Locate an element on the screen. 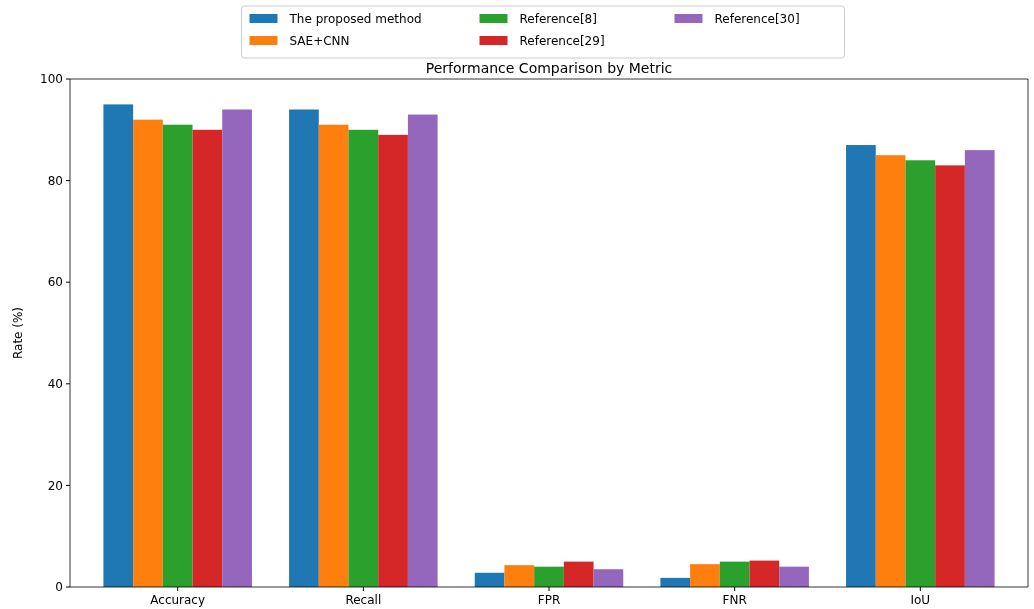 The height and width of the screenshot is (609, 1034). x-tick-label: Recall is located at coordinates (363, 600).